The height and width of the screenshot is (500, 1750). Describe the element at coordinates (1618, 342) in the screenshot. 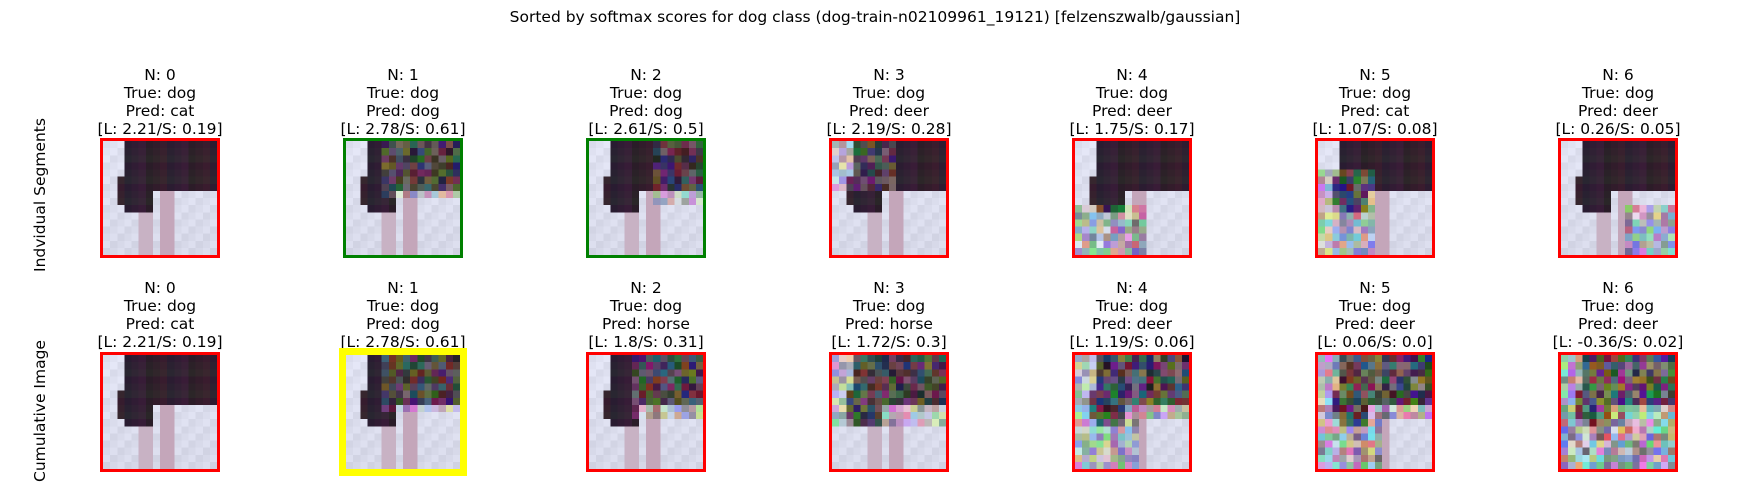

I see `panel-scores-label: [L: -0.36/S: 0.02]` at that location.